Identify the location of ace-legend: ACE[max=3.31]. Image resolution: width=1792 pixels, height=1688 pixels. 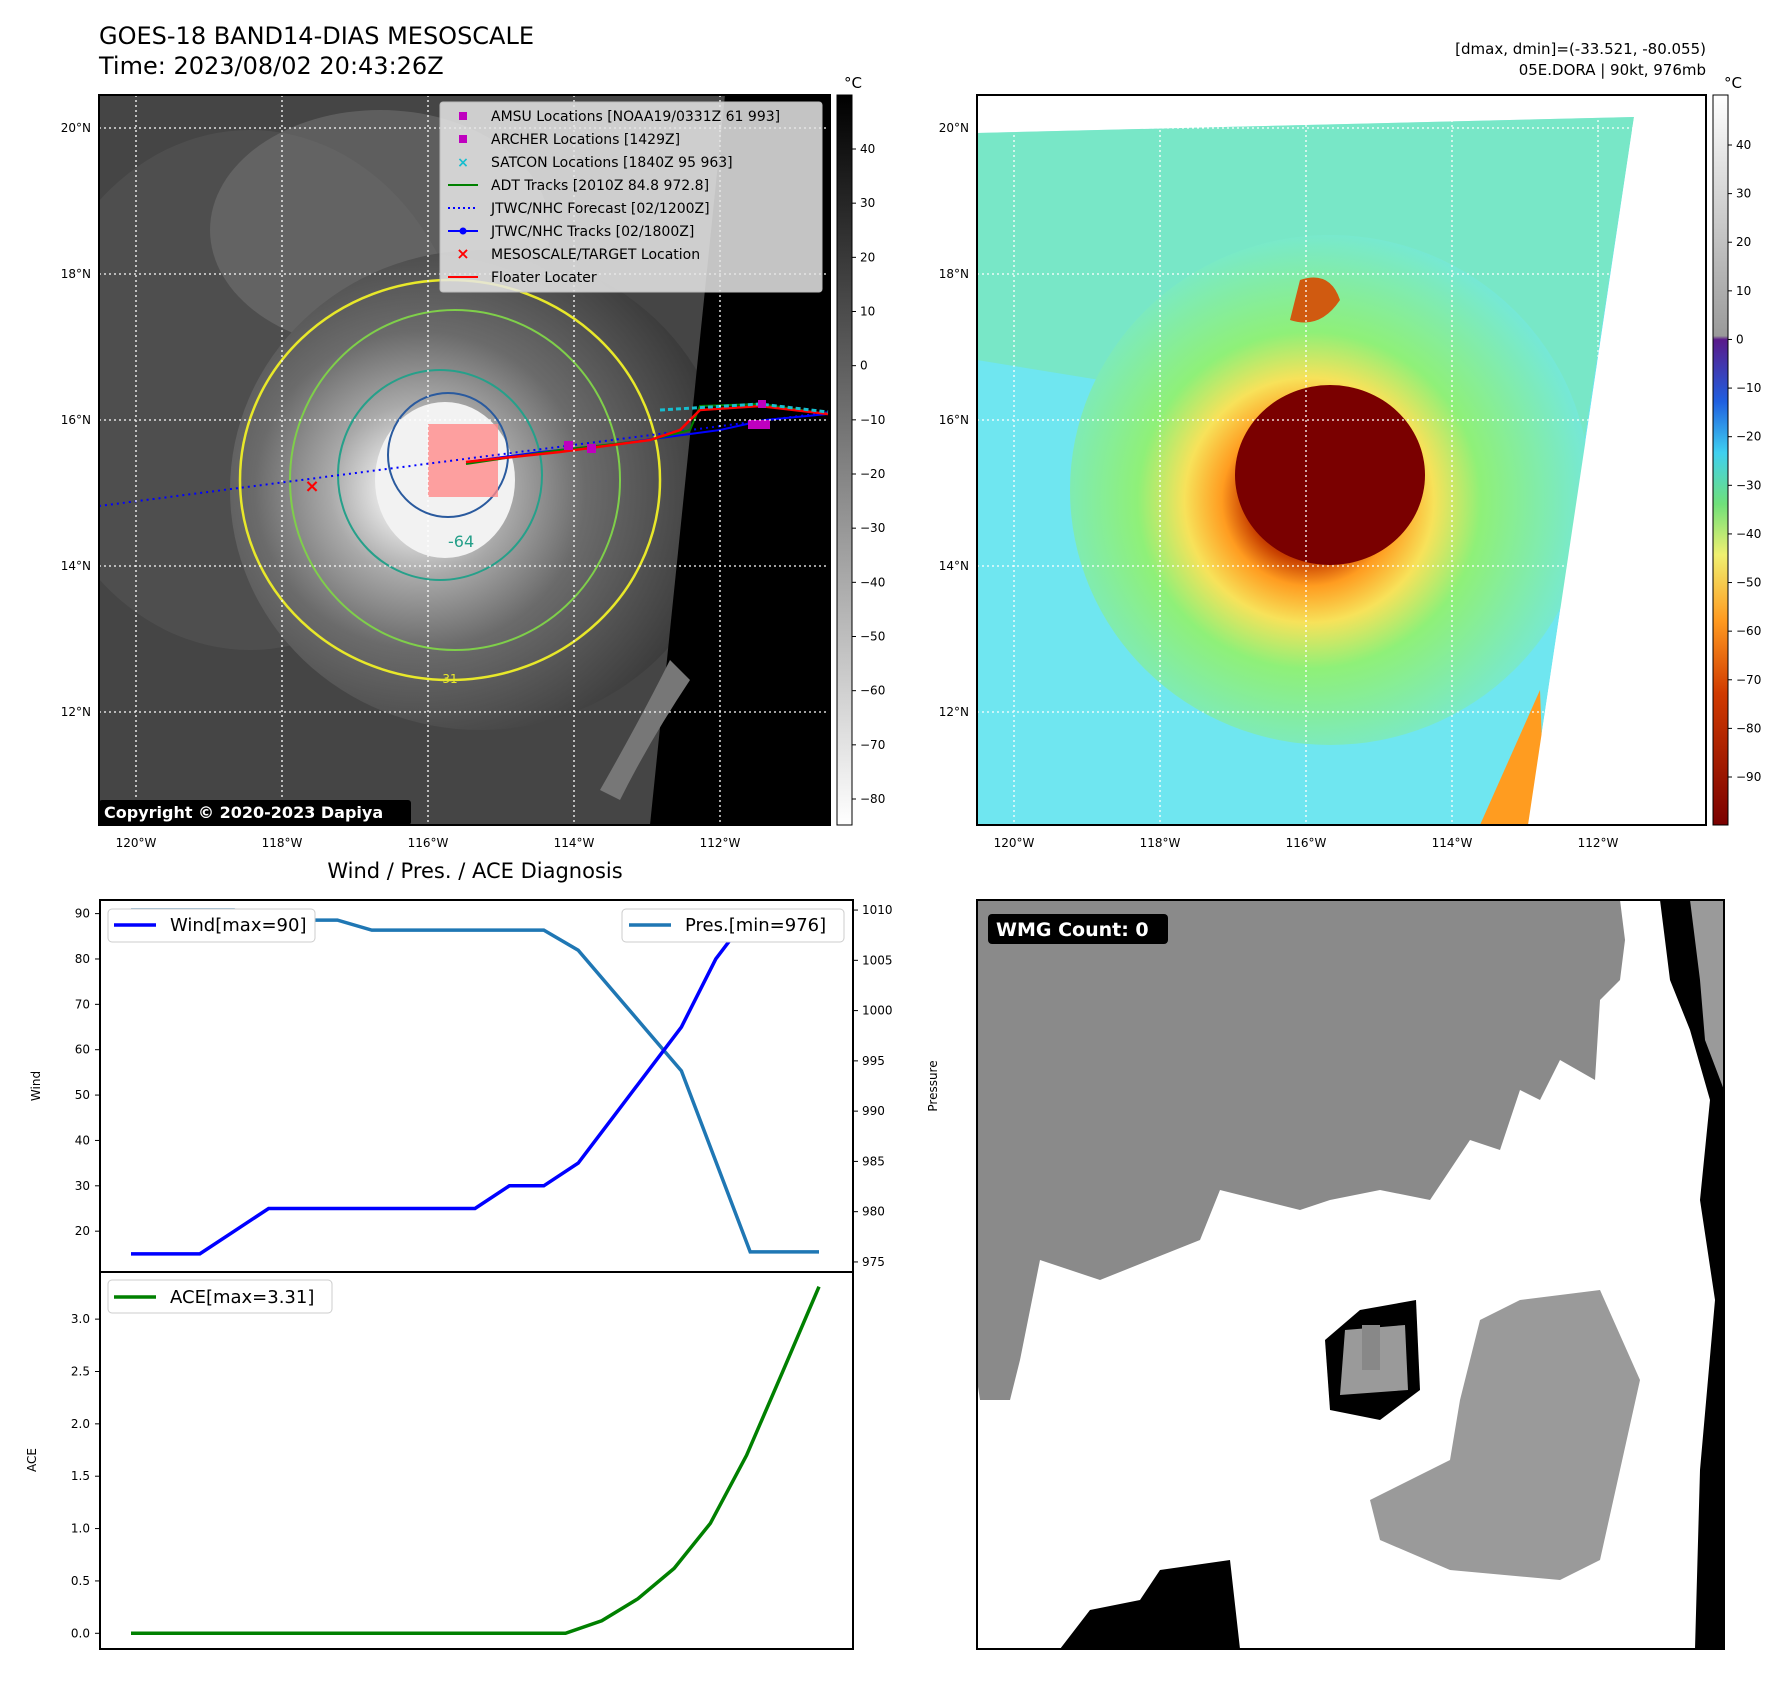
(220, 1296).